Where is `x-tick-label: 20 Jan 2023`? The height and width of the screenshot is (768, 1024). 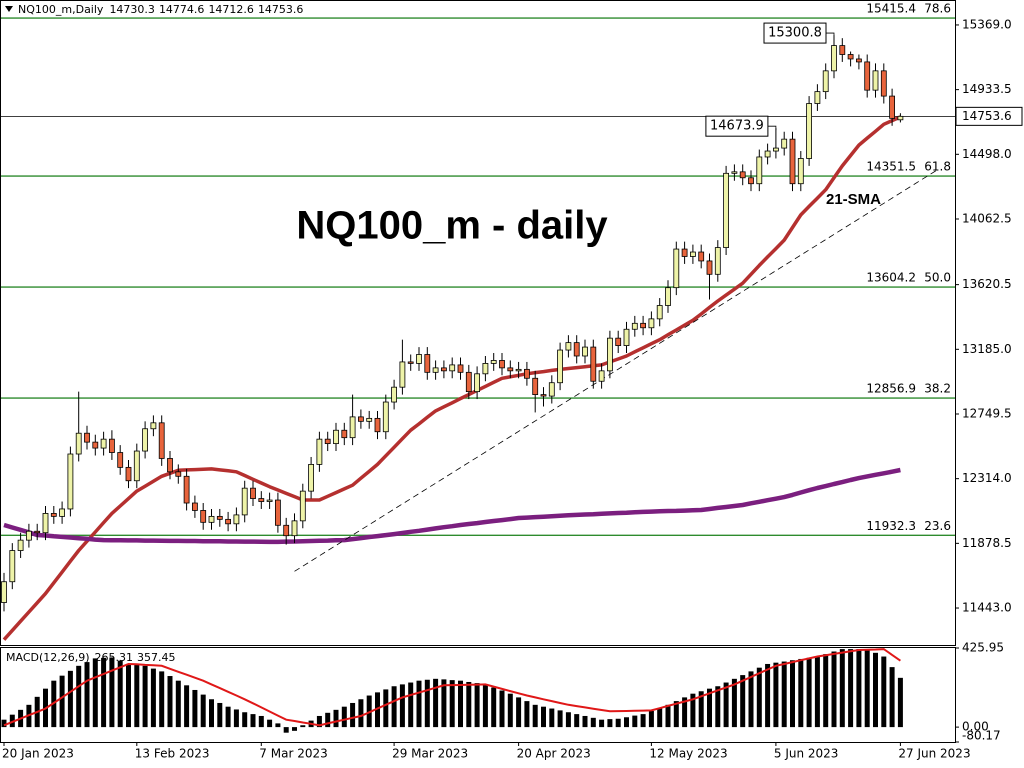
x-tick-label: 20 Jan 2023 is located at coordinates (38, 754).